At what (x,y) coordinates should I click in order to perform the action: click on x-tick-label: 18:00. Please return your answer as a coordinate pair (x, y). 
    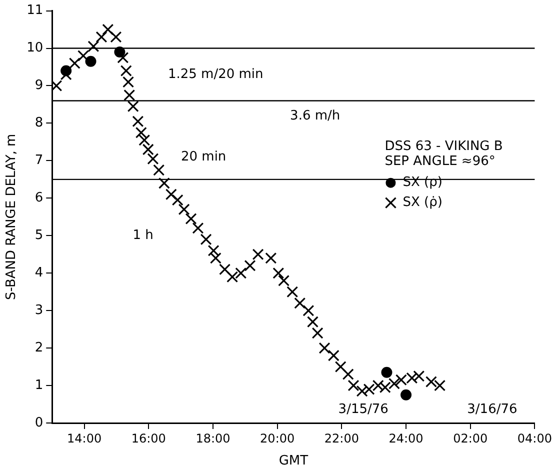
    Looking at the image, I should click on (213, 438).